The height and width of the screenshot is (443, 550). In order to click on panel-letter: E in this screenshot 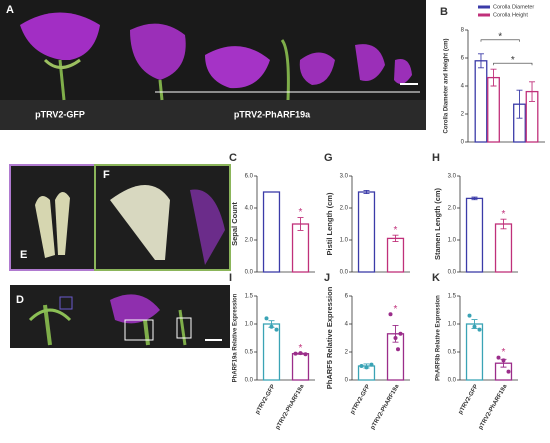, I will do `click(23, 255)`.